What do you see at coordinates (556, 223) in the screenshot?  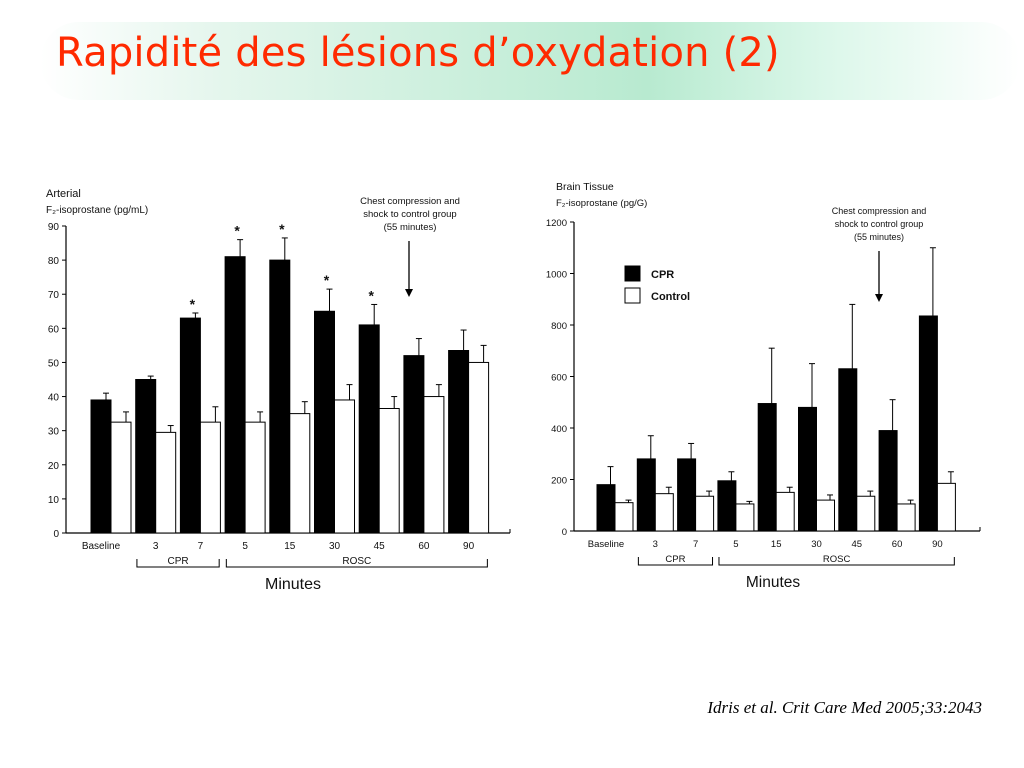 I see `y-tick-label: 1200` at bounding box center [556, 223].